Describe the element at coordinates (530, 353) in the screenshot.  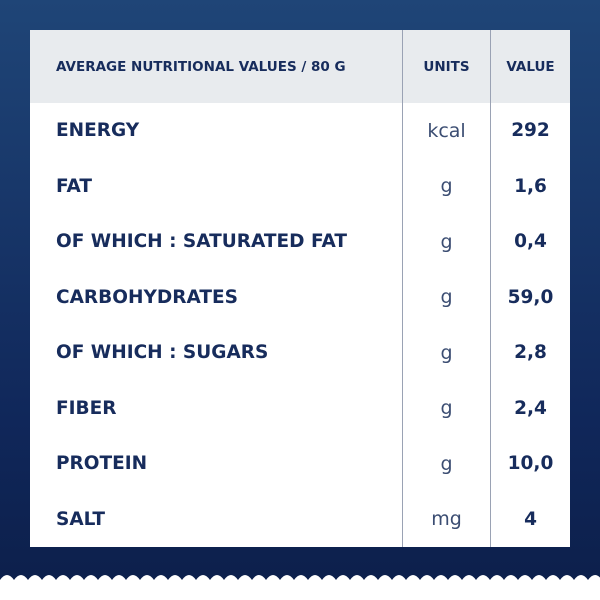
I see `value: 2,8` at that location.